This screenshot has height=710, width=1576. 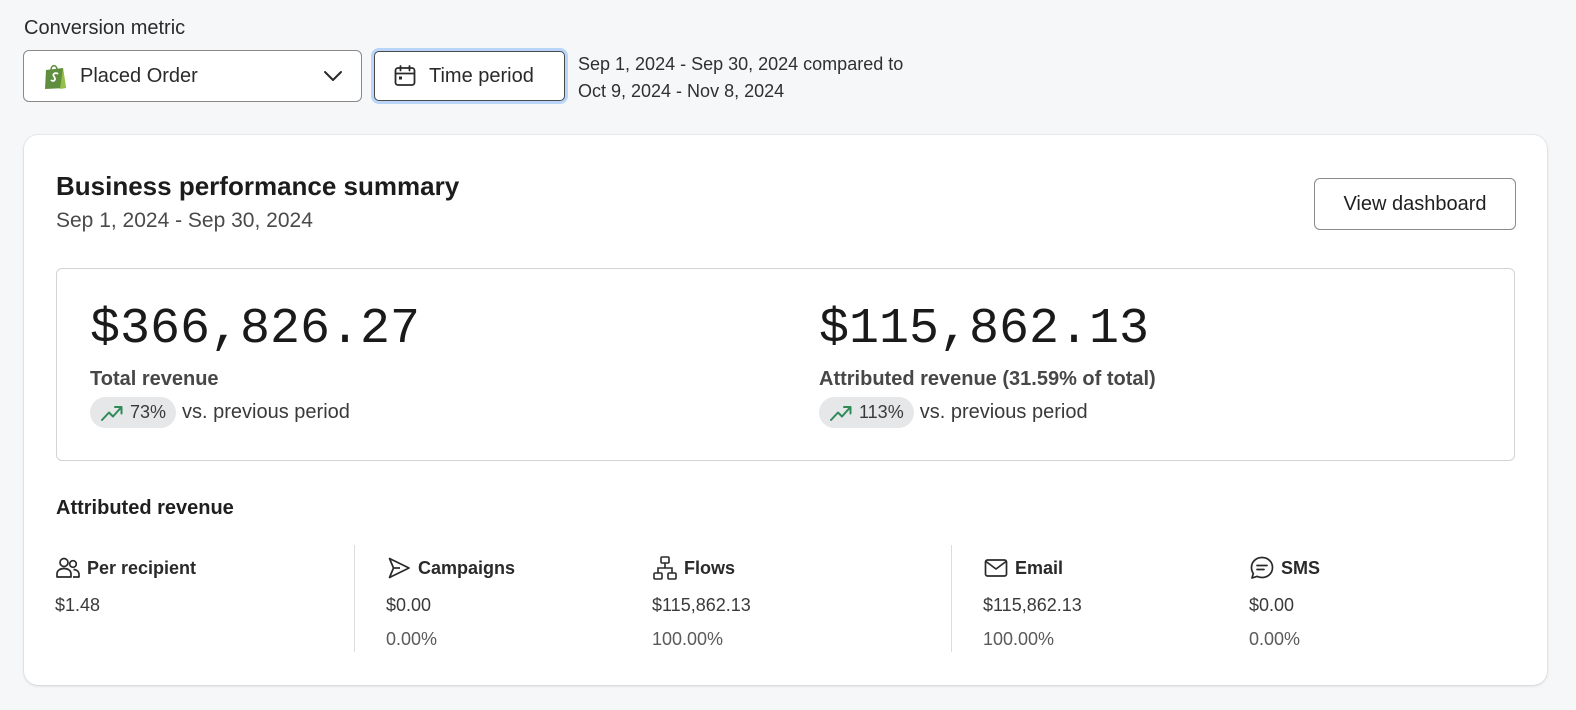 I want to click on conversion-metric-select: Placed Order, so click(x=192, y=76).